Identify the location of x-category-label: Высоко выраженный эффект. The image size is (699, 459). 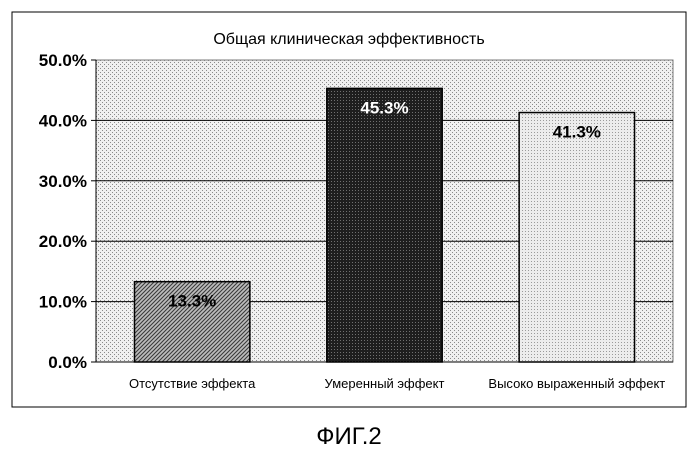
(576, 383).